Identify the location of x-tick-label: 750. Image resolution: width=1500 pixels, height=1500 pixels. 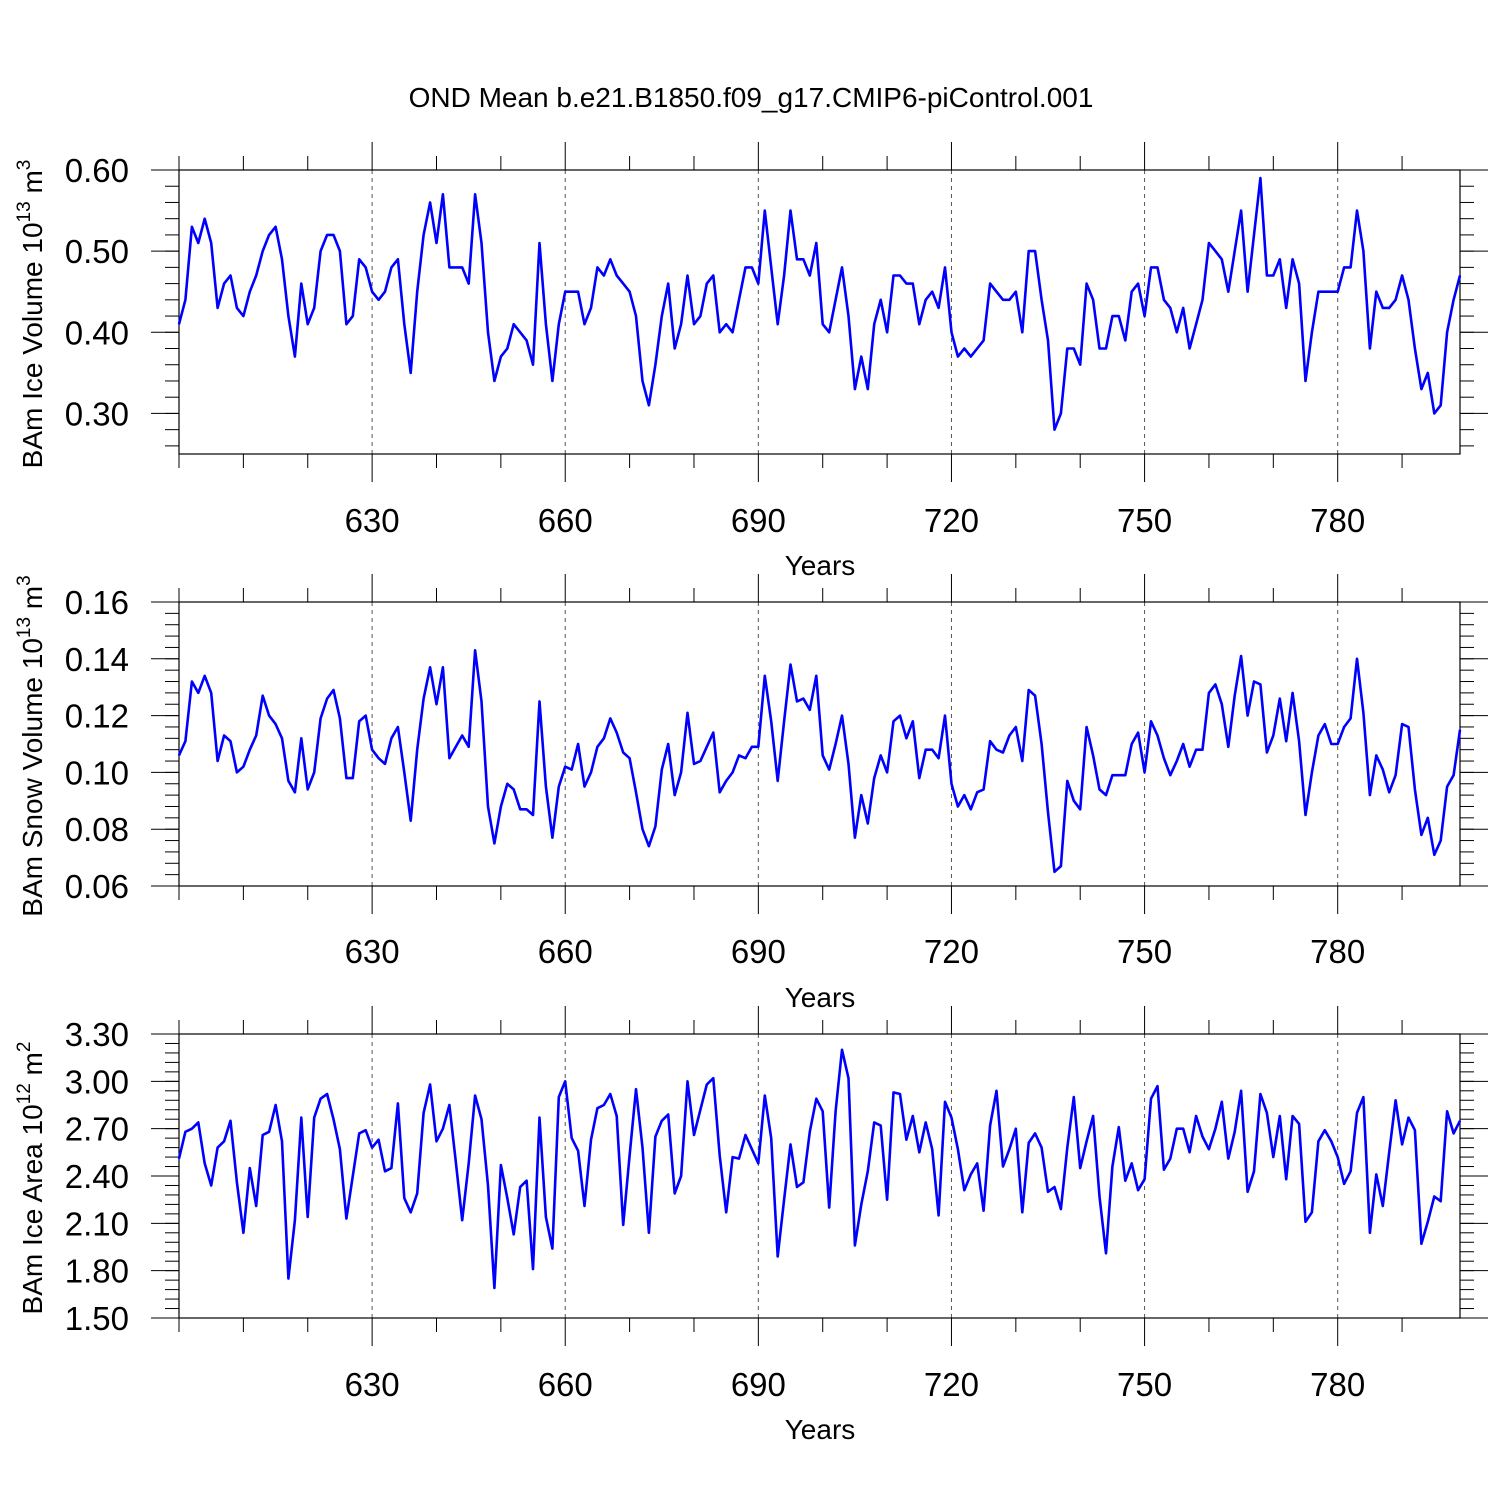
(1144, 520).